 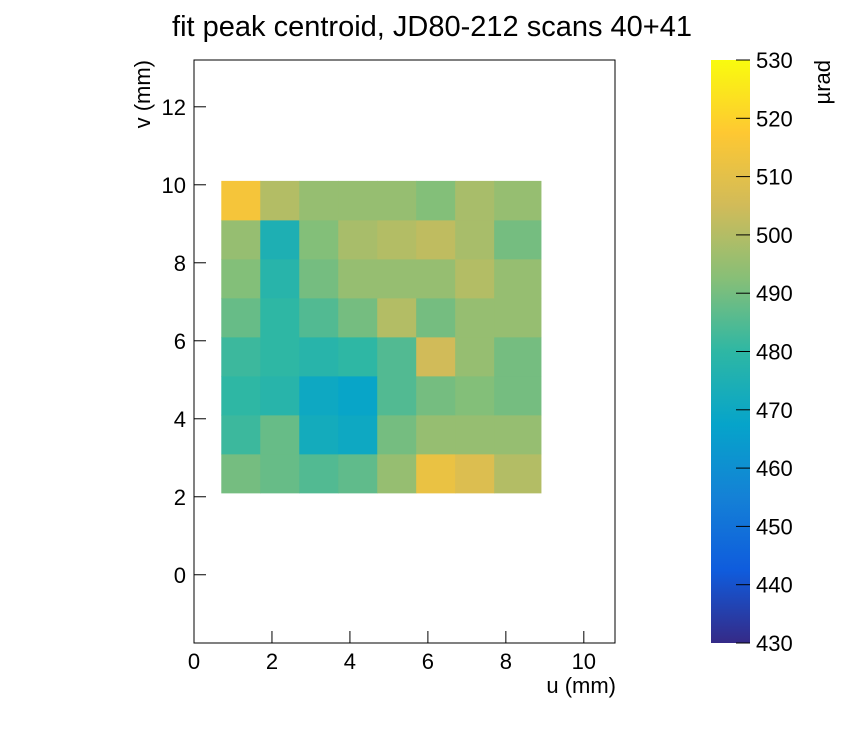 I want to click on chart-title: fit peak centroid, JD80-212 scans 40+41, so click(x=432, y=27).